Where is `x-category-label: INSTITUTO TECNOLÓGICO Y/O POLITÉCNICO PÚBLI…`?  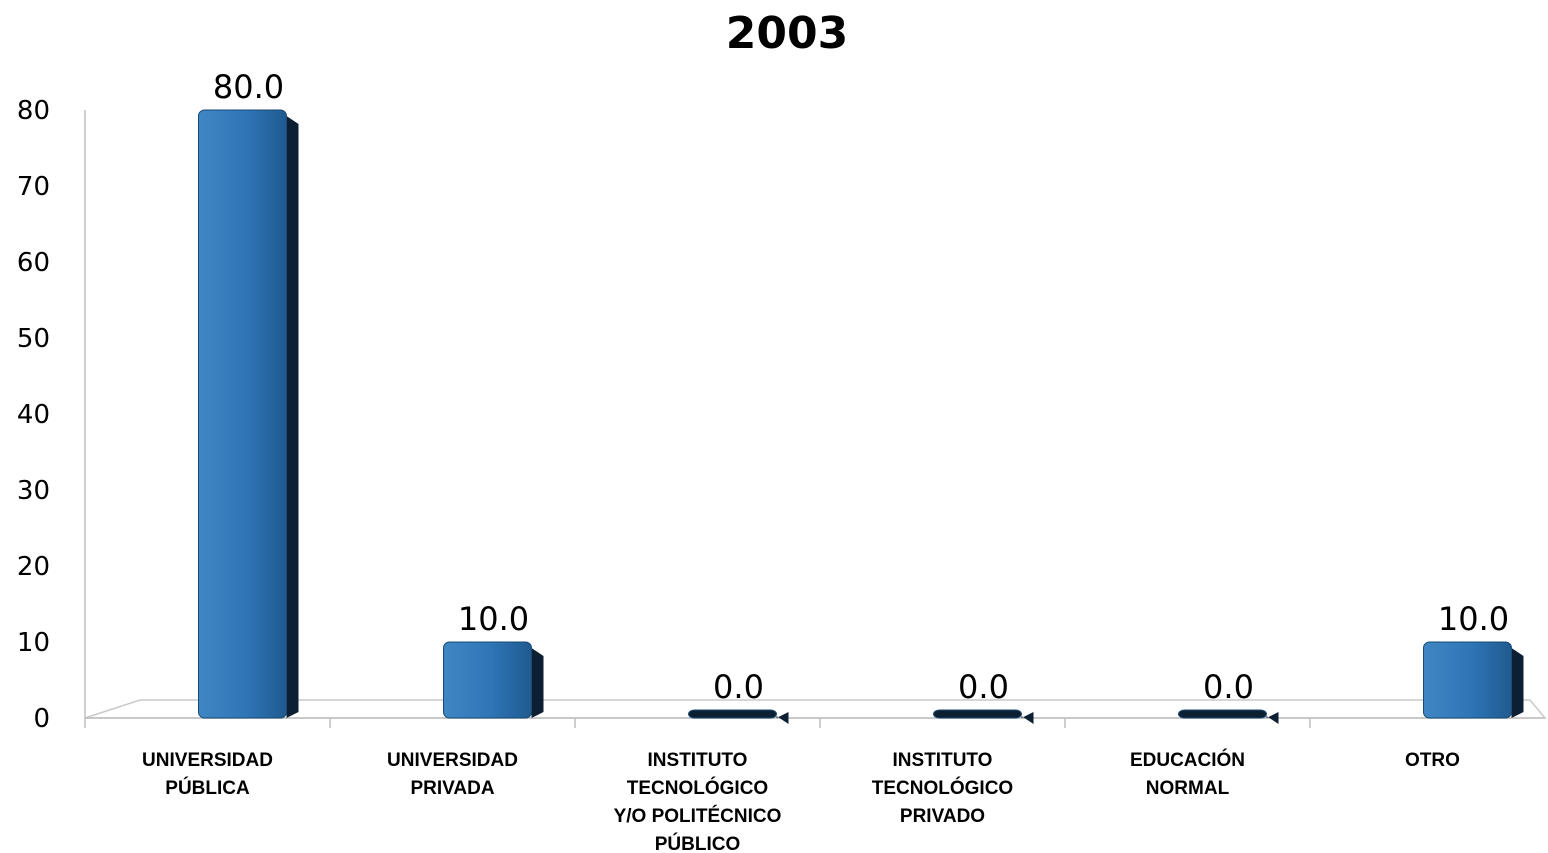 x-category-label: INSTITUTO TECNOLÓGICO Y/O POLITÉCNICO PÚBLI… is located at coordinates (698, 801).